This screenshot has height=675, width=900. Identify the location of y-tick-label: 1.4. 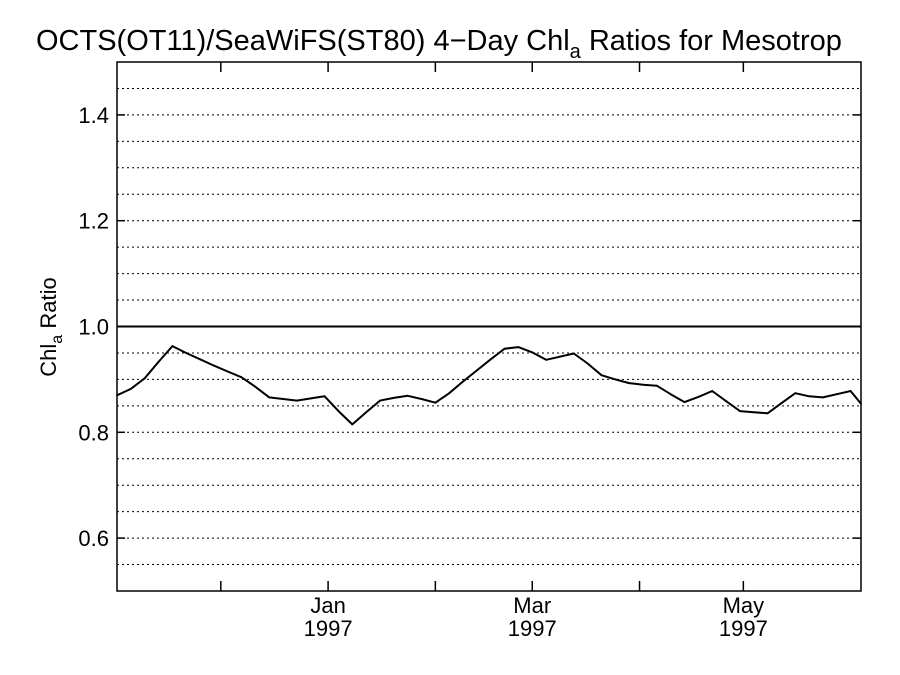
(93, 115).